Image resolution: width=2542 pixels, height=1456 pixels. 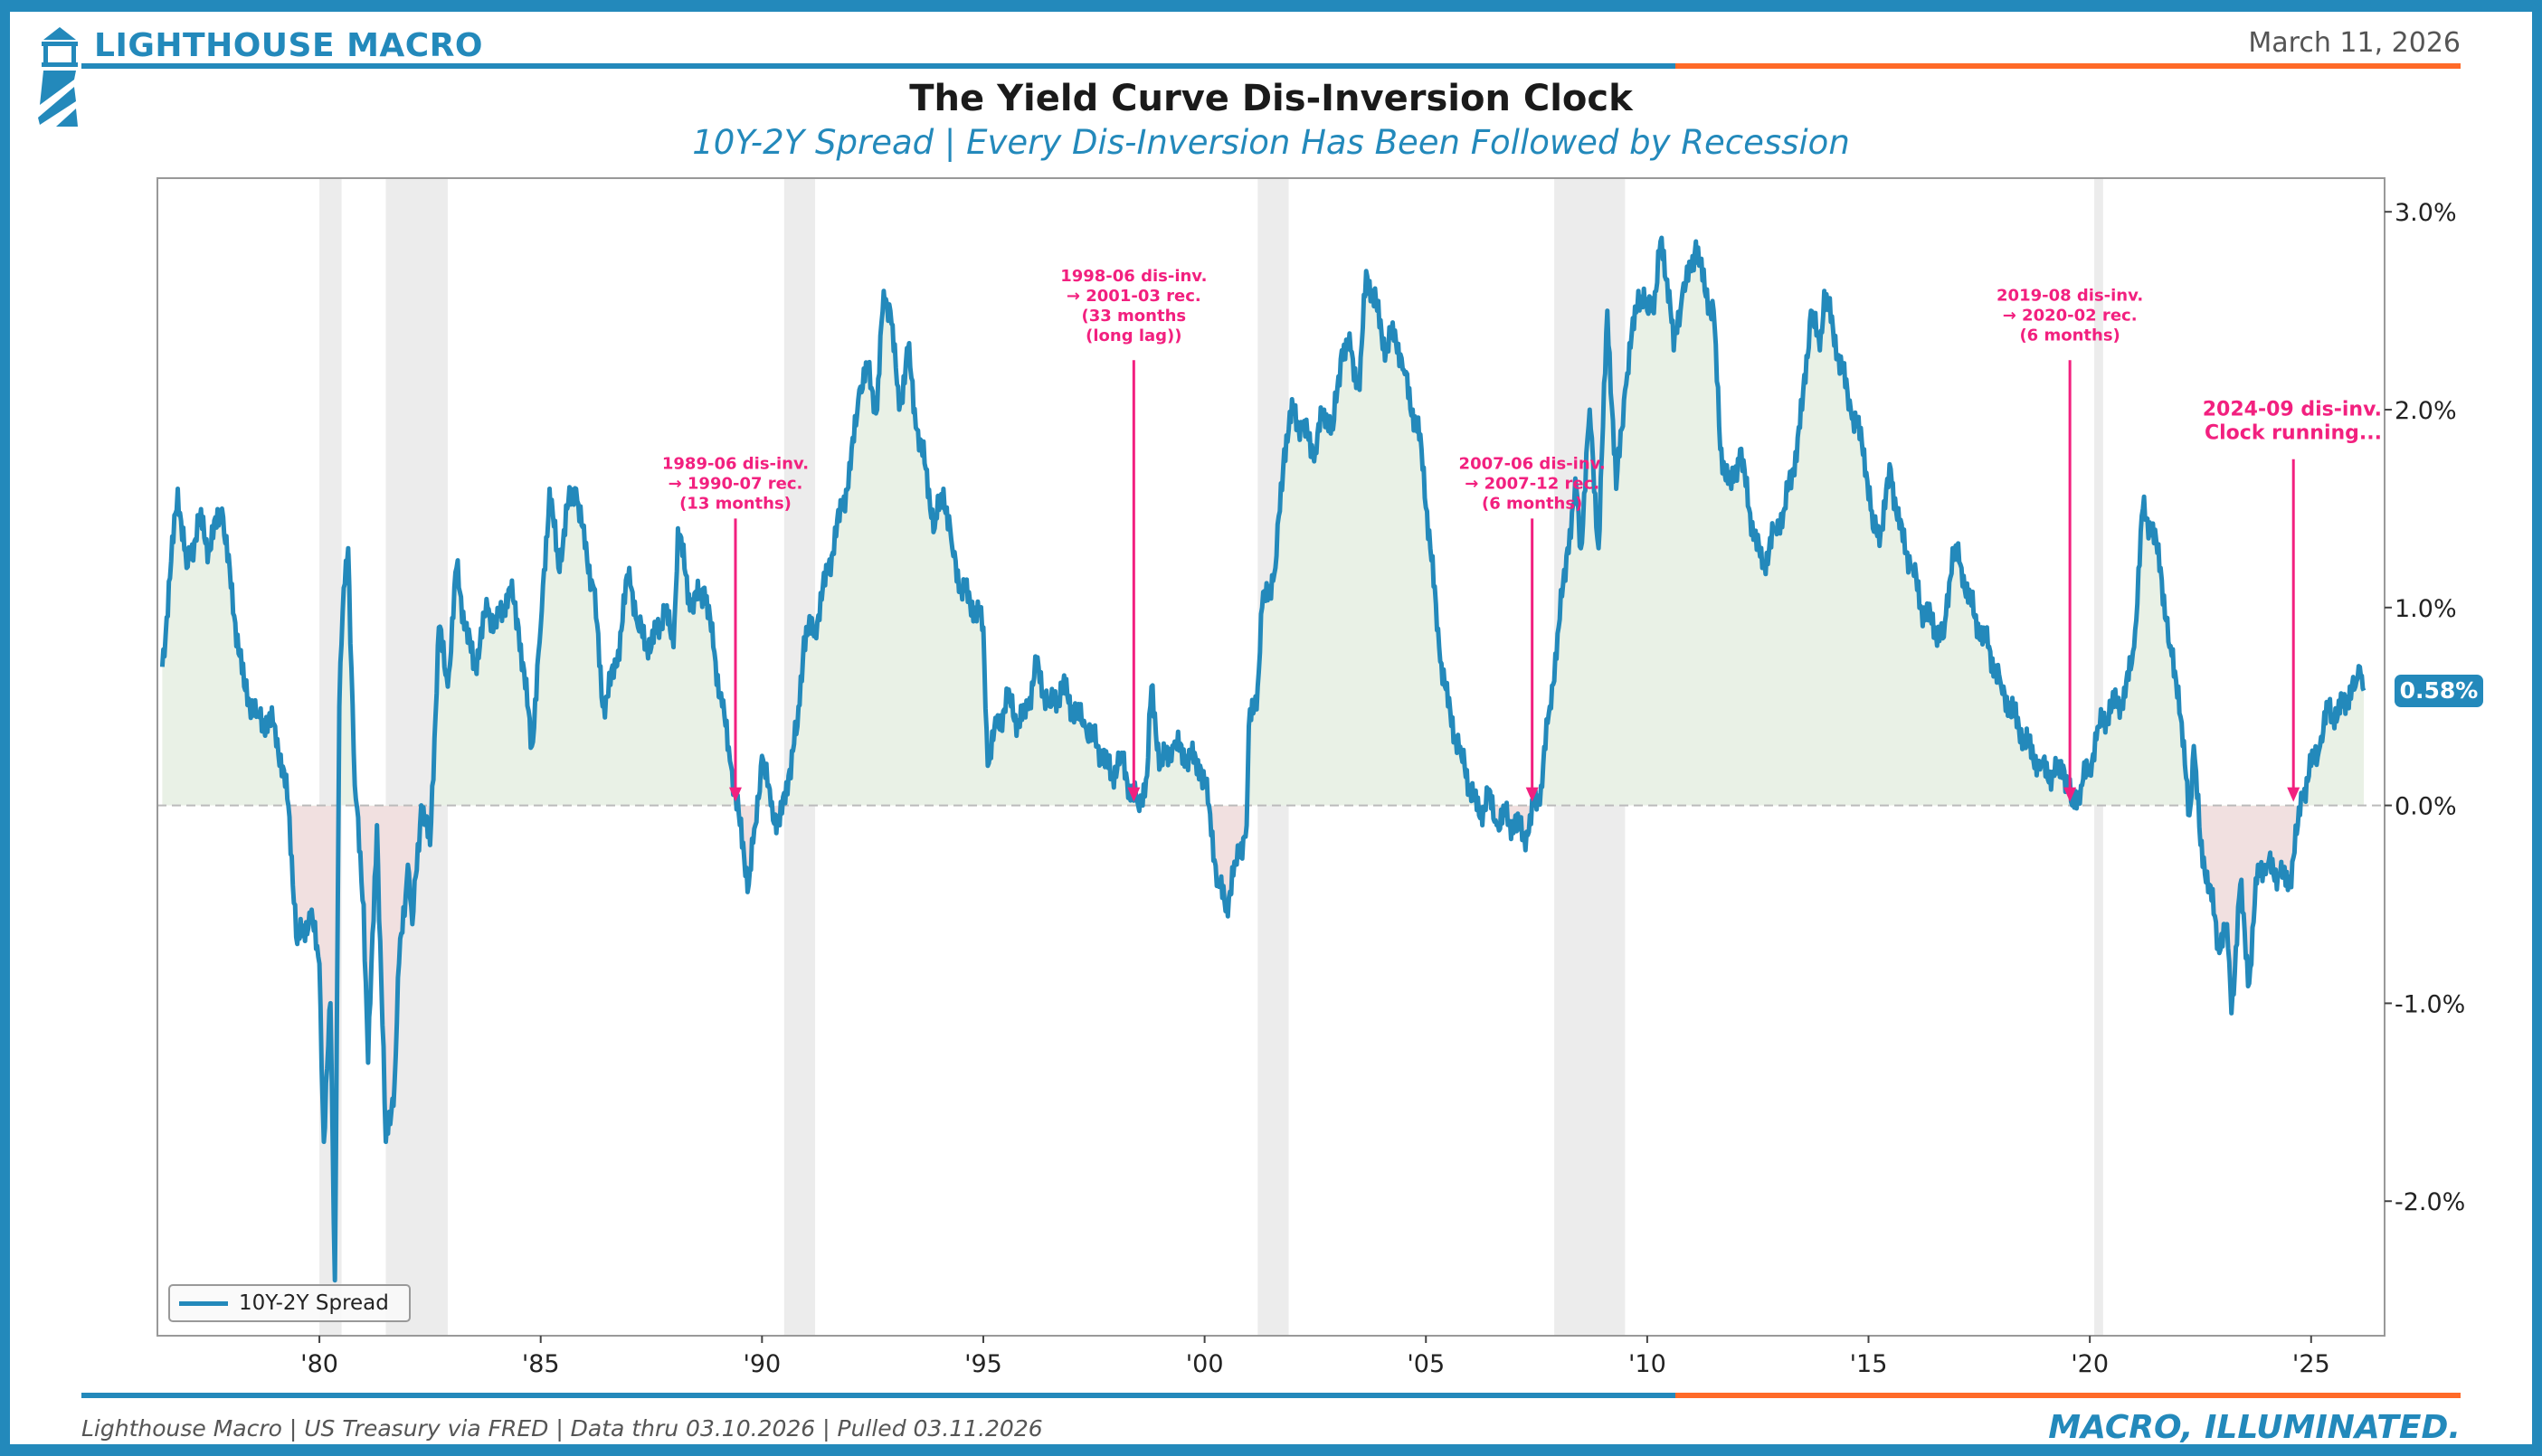 What do you see at coordinates (2426, 213) in the screenshot?
I see `y-tick-label: 3.0%` at bounding box center [2426, 213].